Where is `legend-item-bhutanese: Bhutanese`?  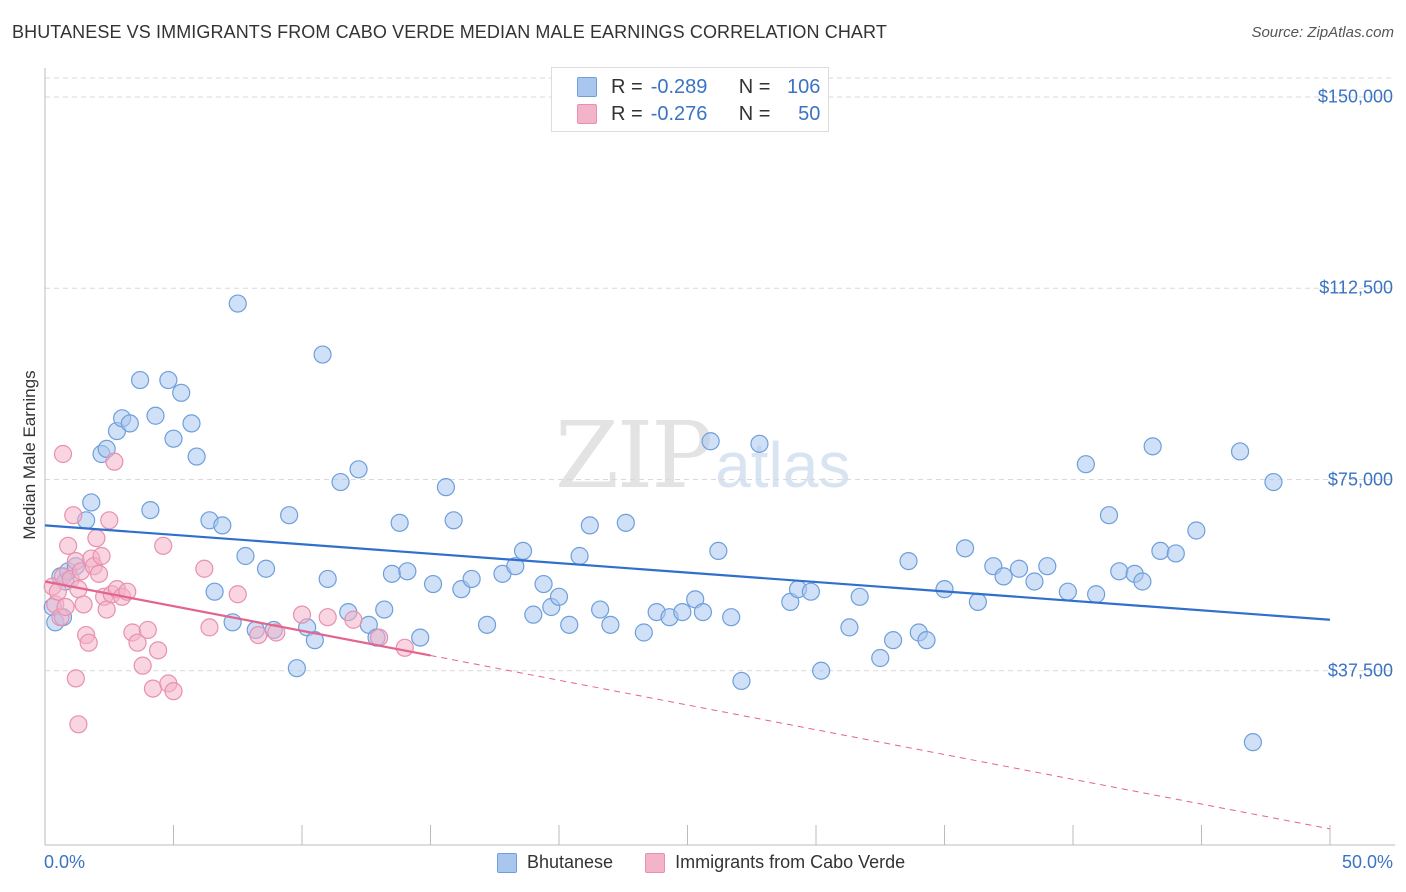
legend-item-bhutanese: Bhutanese is located at coordinates (555, 862).